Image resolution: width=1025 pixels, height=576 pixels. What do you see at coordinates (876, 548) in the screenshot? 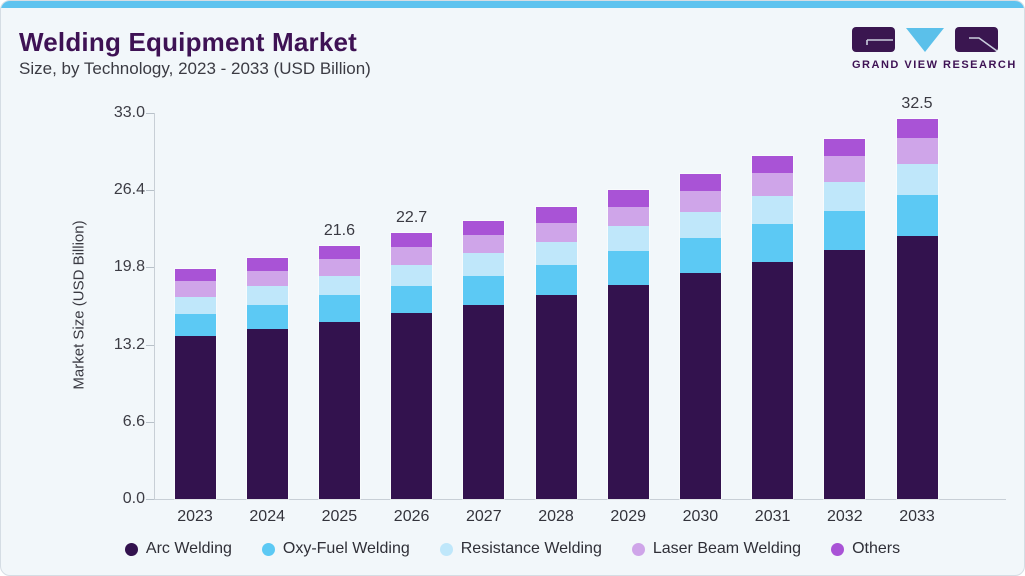
I see `legend-label: Others` at bounding box center [876, 548].